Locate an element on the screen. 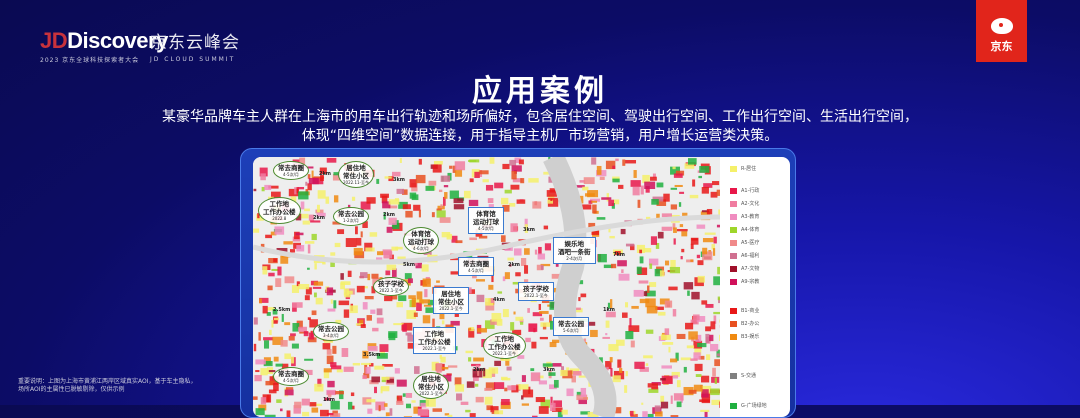 The image size is (1080, 418). callout-title: 体育馆 is located at coordinates (486, 214).